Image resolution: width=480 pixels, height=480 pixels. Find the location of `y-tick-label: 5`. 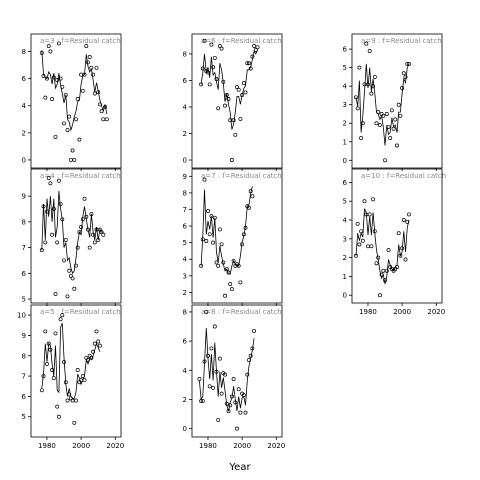

y-tick-label: 5 is located at coordinates (185, 243).